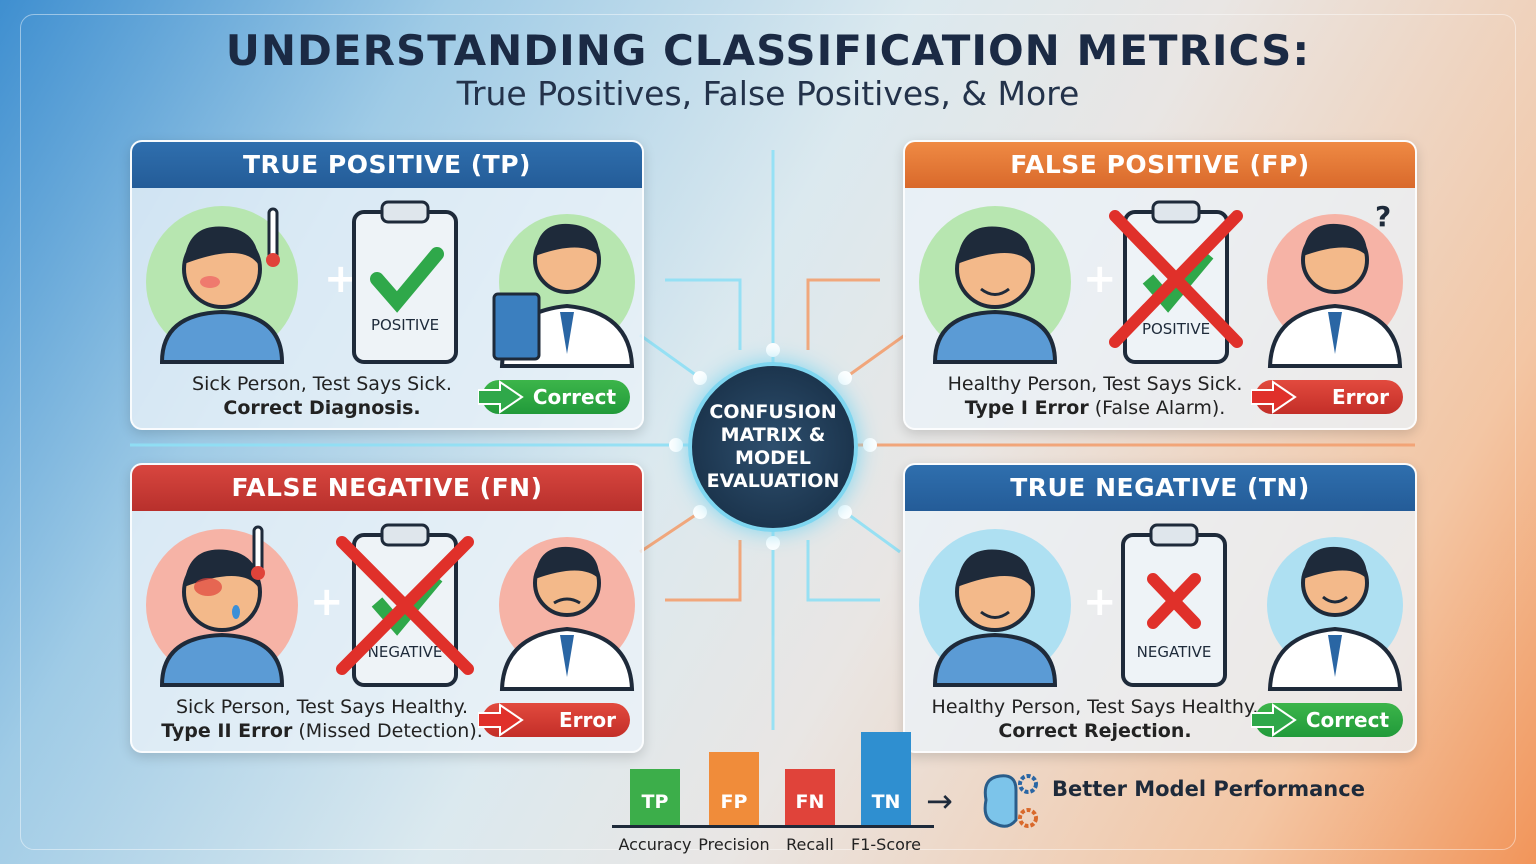  What do you see at coordinates (1160, 488) in the screenshot?
I see `panel-header: TRUE NEGATIVE (TN)` at bounding box center [1160, 488].